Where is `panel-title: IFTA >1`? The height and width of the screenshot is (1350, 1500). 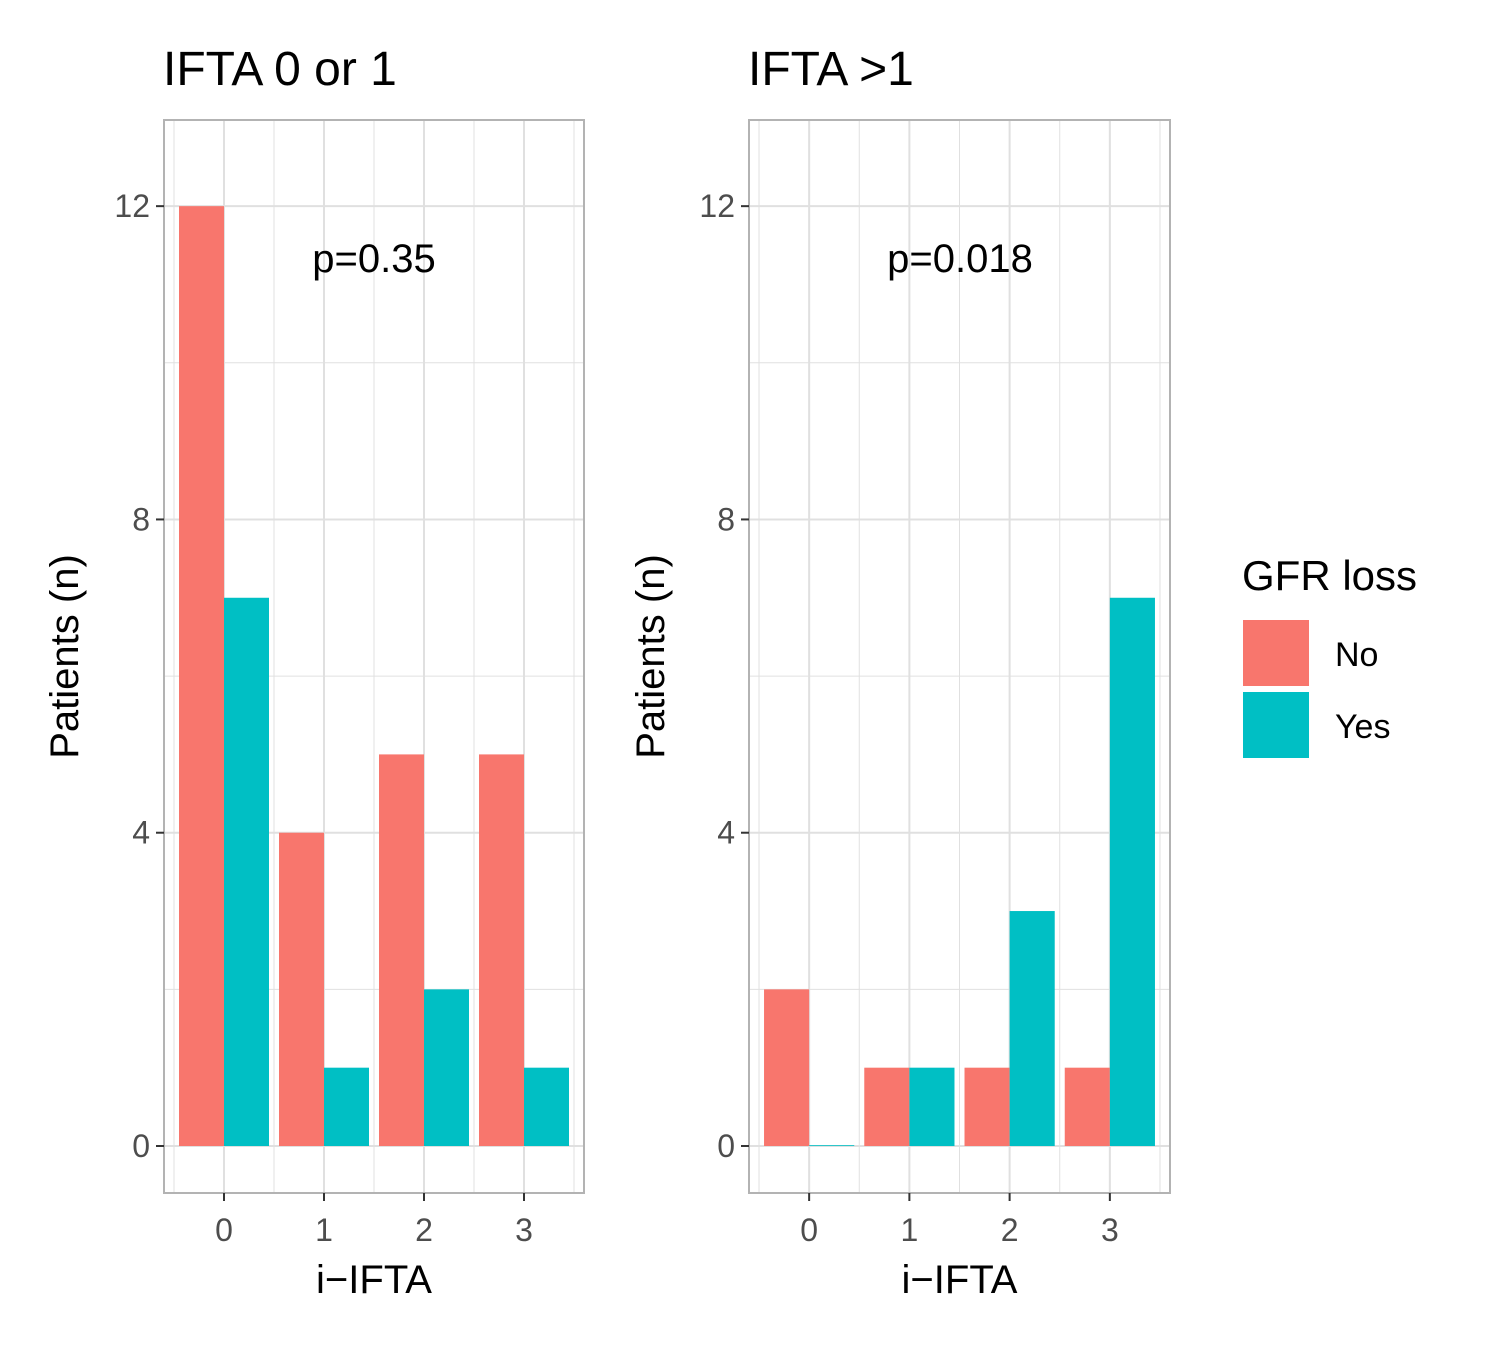 panel-title: IFTA >1 is located at coordinates (831, 69).